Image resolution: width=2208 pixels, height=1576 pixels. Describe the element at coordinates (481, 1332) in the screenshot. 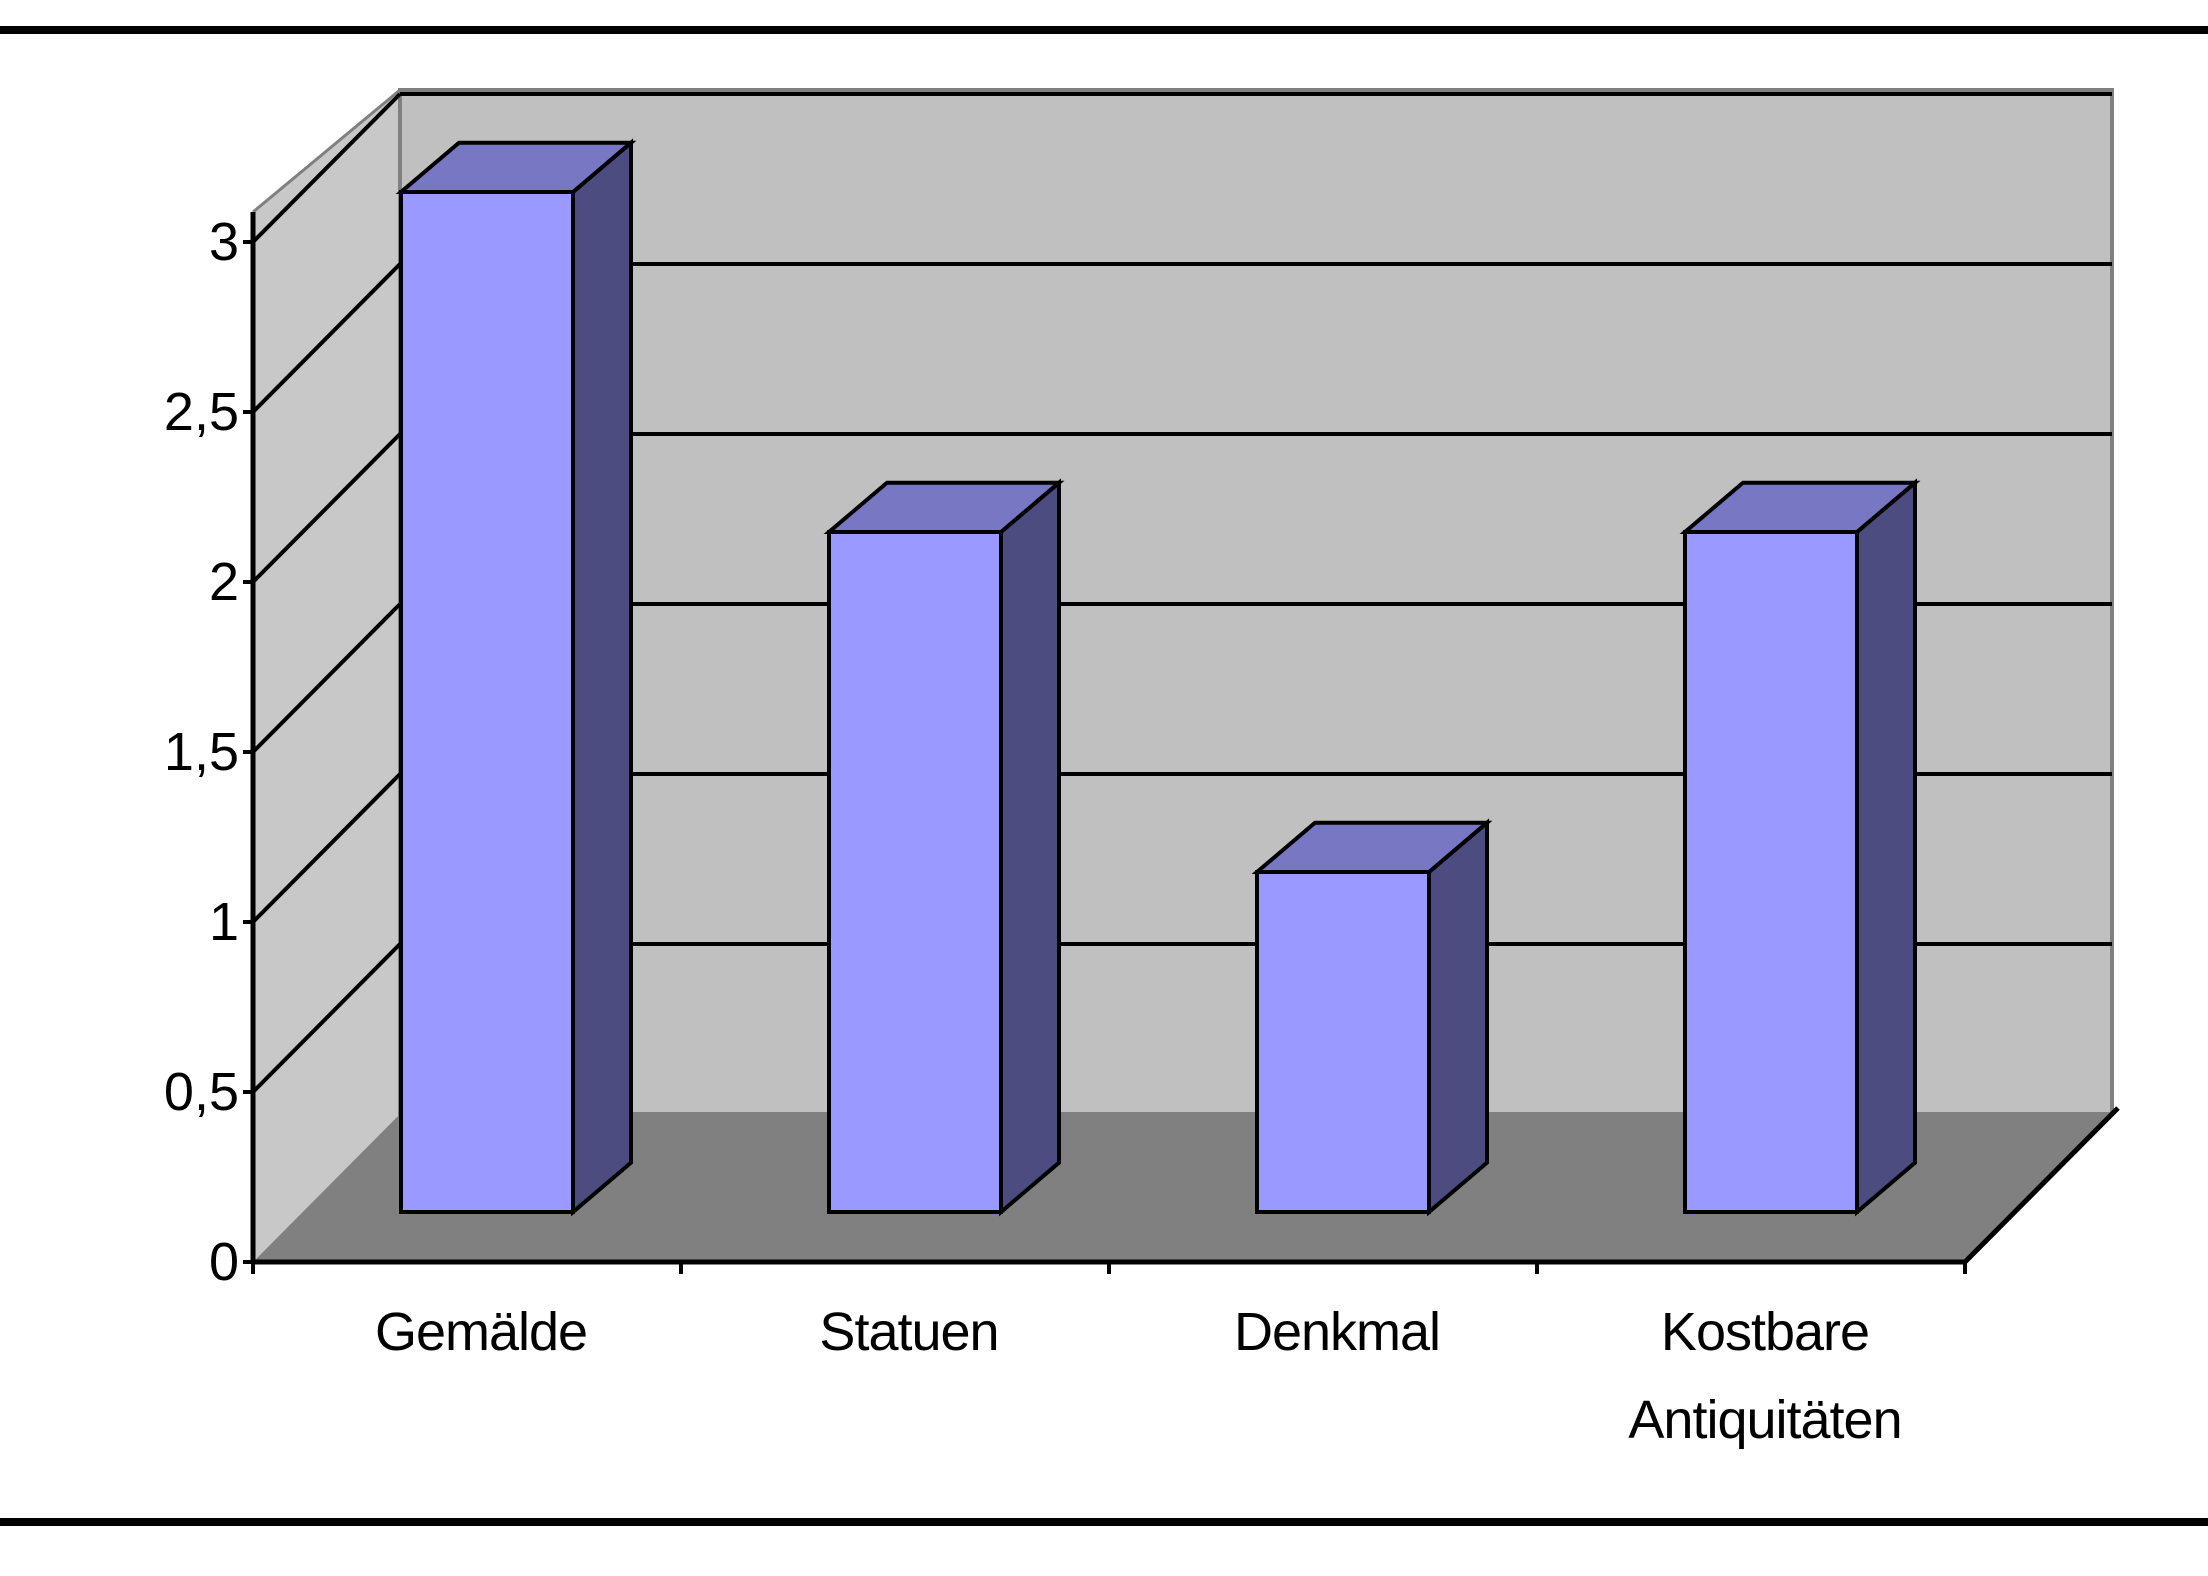

I see `x-category-label: Gemälde` at that location.